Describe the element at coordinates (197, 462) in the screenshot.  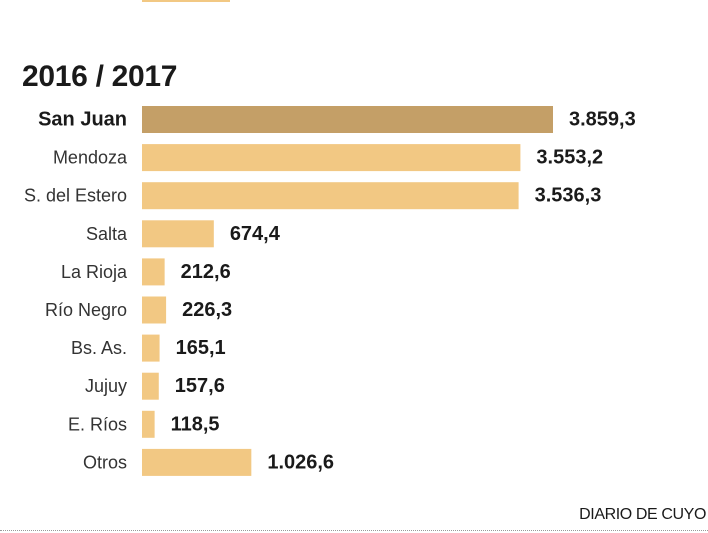
I see `bar-otros` at that location.